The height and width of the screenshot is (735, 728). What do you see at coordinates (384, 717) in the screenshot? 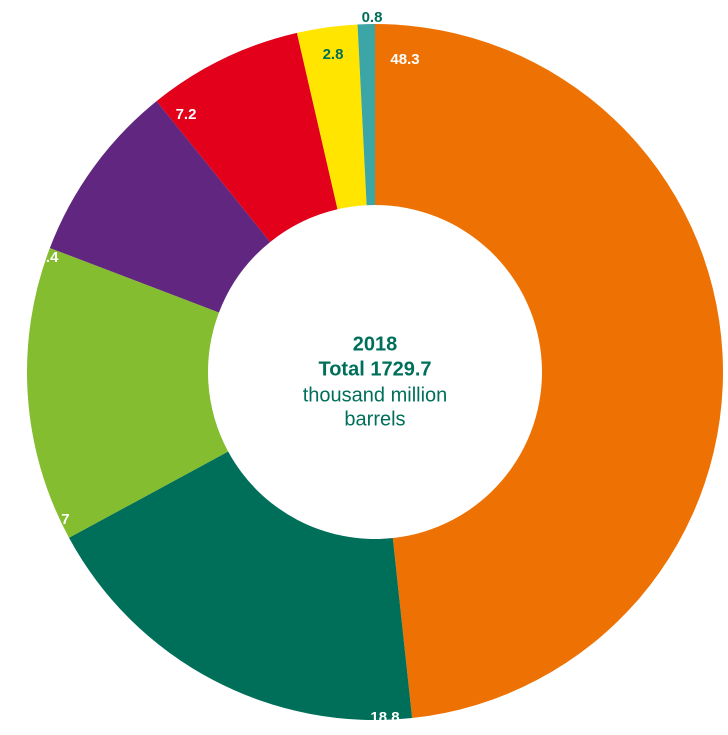
I see `data-label: 18.8` at bounding box center [384, 717].